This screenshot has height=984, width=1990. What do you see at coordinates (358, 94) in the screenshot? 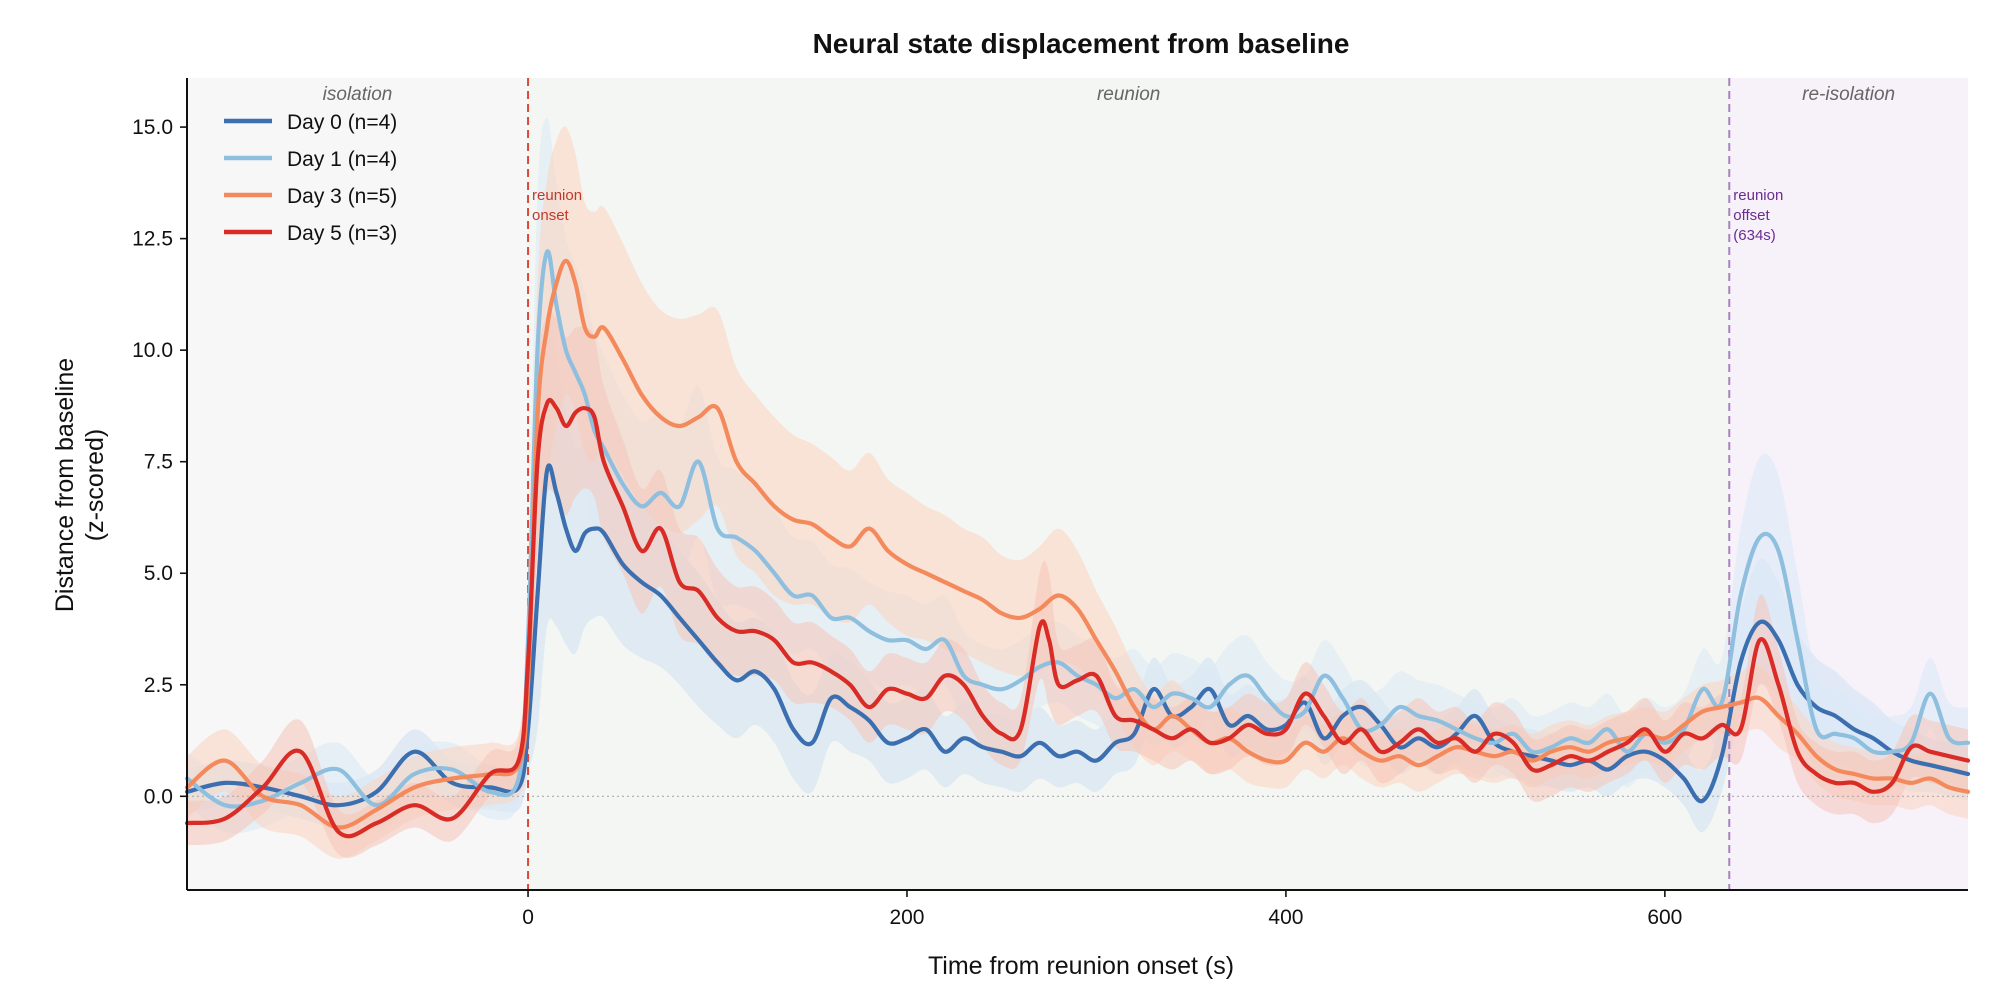
I see `region-label-isolation: isolation` at bounding box center [358, 94].